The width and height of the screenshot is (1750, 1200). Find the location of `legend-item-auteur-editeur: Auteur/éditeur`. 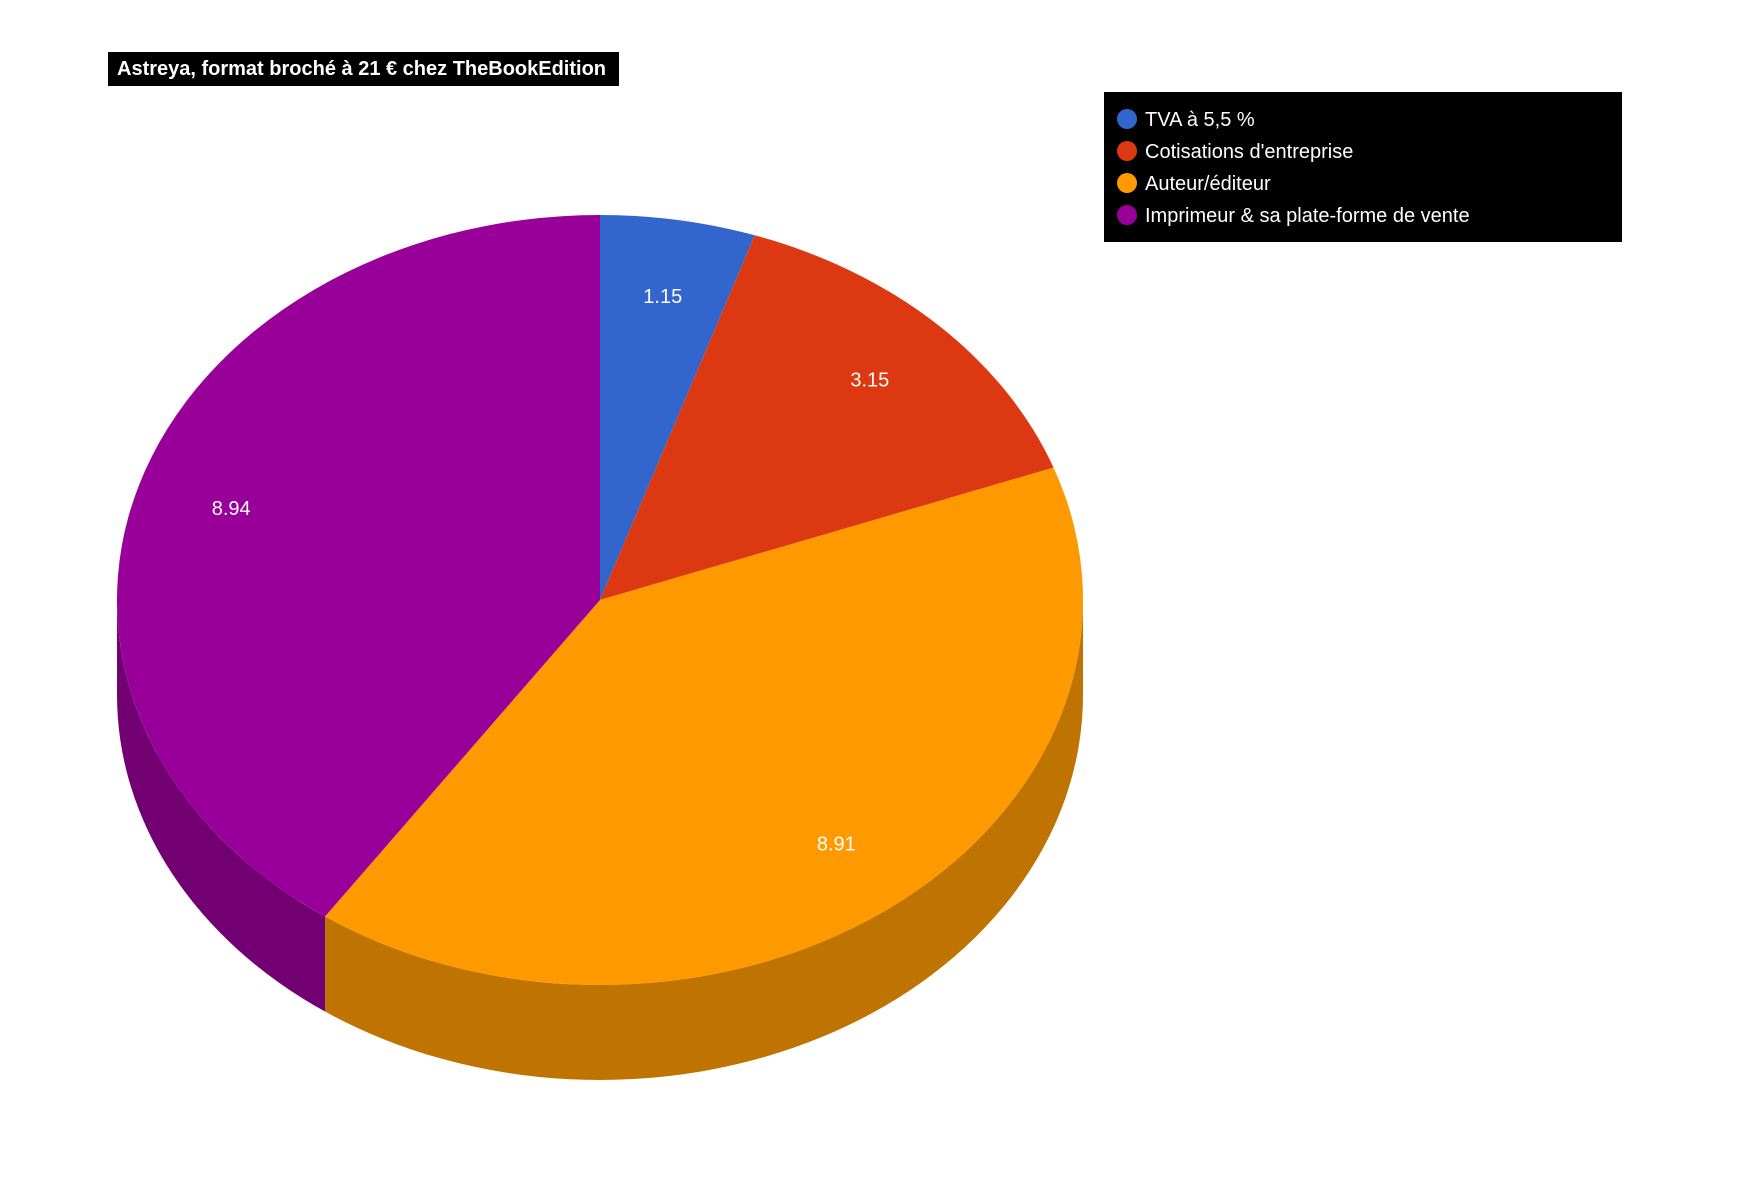

legend-item-auteur-editeur: Auteur/éditeur is located at coordinates (1194, 184).